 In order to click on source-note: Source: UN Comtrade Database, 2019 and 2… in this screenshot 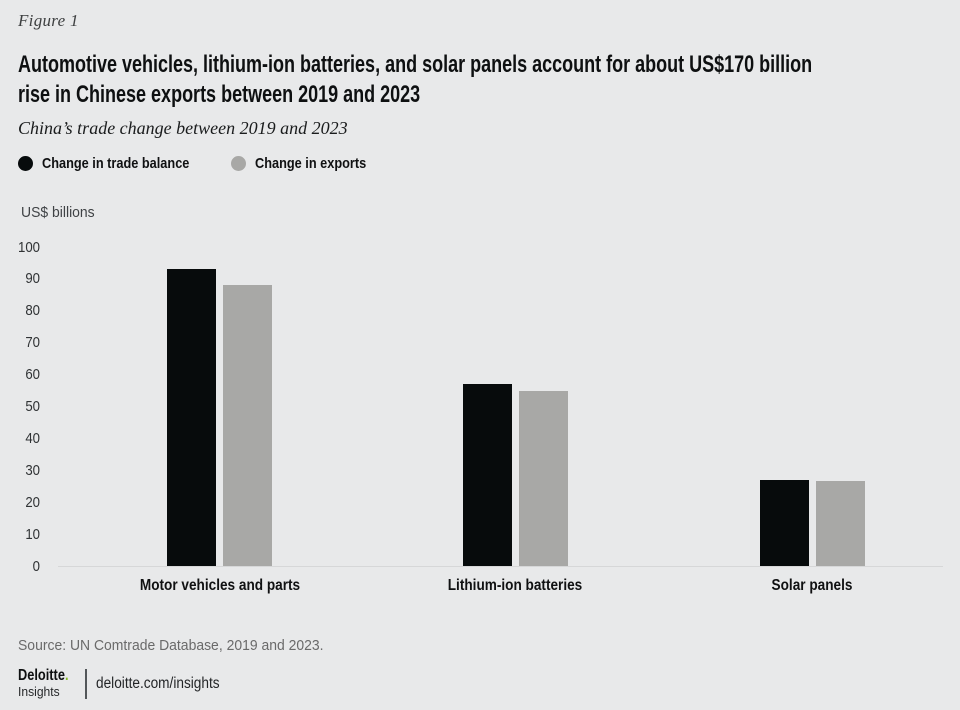, I will do `click(171, 645)`.